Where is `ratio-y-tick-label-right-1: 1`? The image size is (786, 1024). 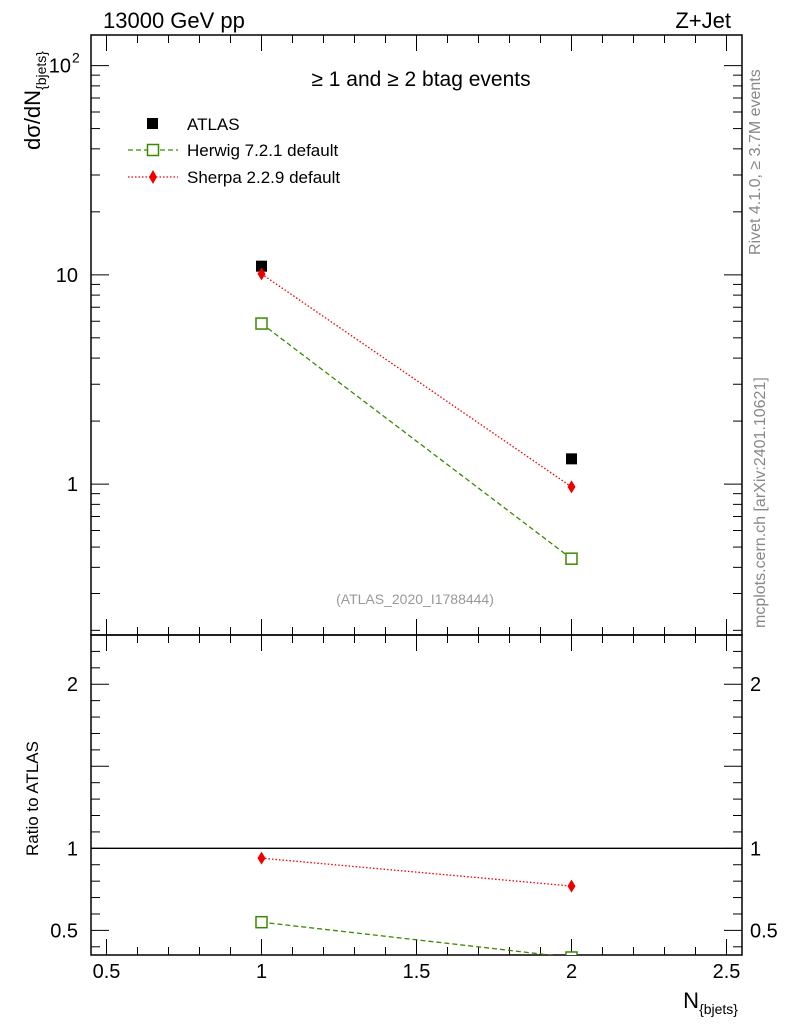
ratio-y-tick-label-right-1: 1 is located at coordinates (755, 849).